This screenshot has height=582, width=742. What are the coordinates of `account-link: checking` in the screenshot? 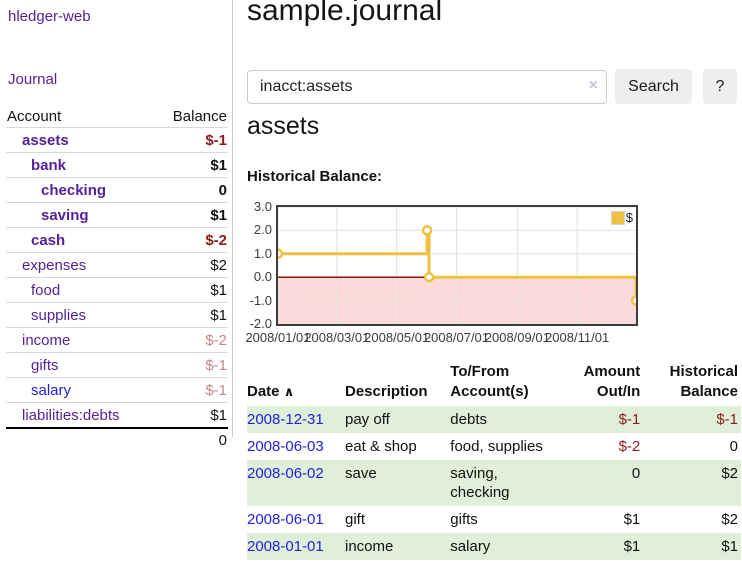 It's located at (74, 190).